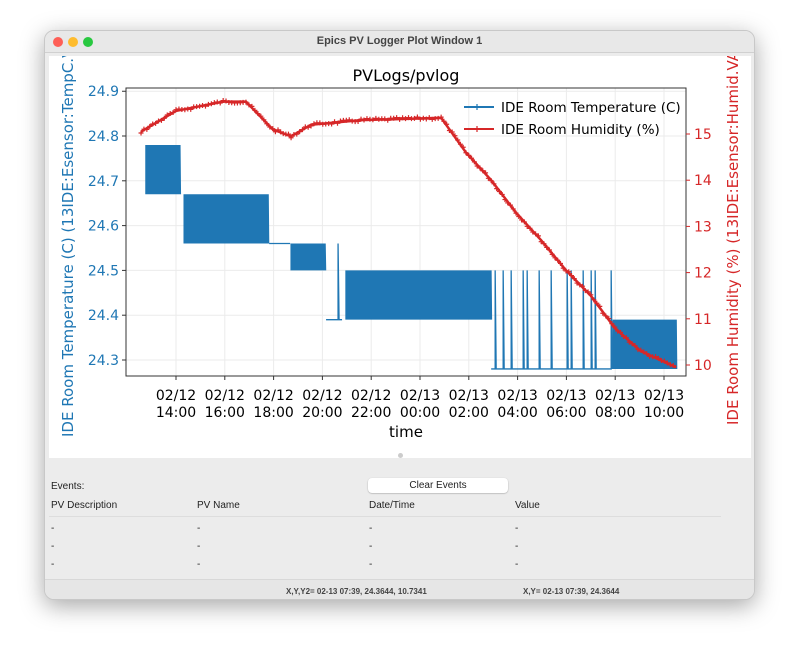 This screenshot has width=799, height=660. Describe the element at coordinates (58, 42) in the screenshot. I see `close-button` at that location.